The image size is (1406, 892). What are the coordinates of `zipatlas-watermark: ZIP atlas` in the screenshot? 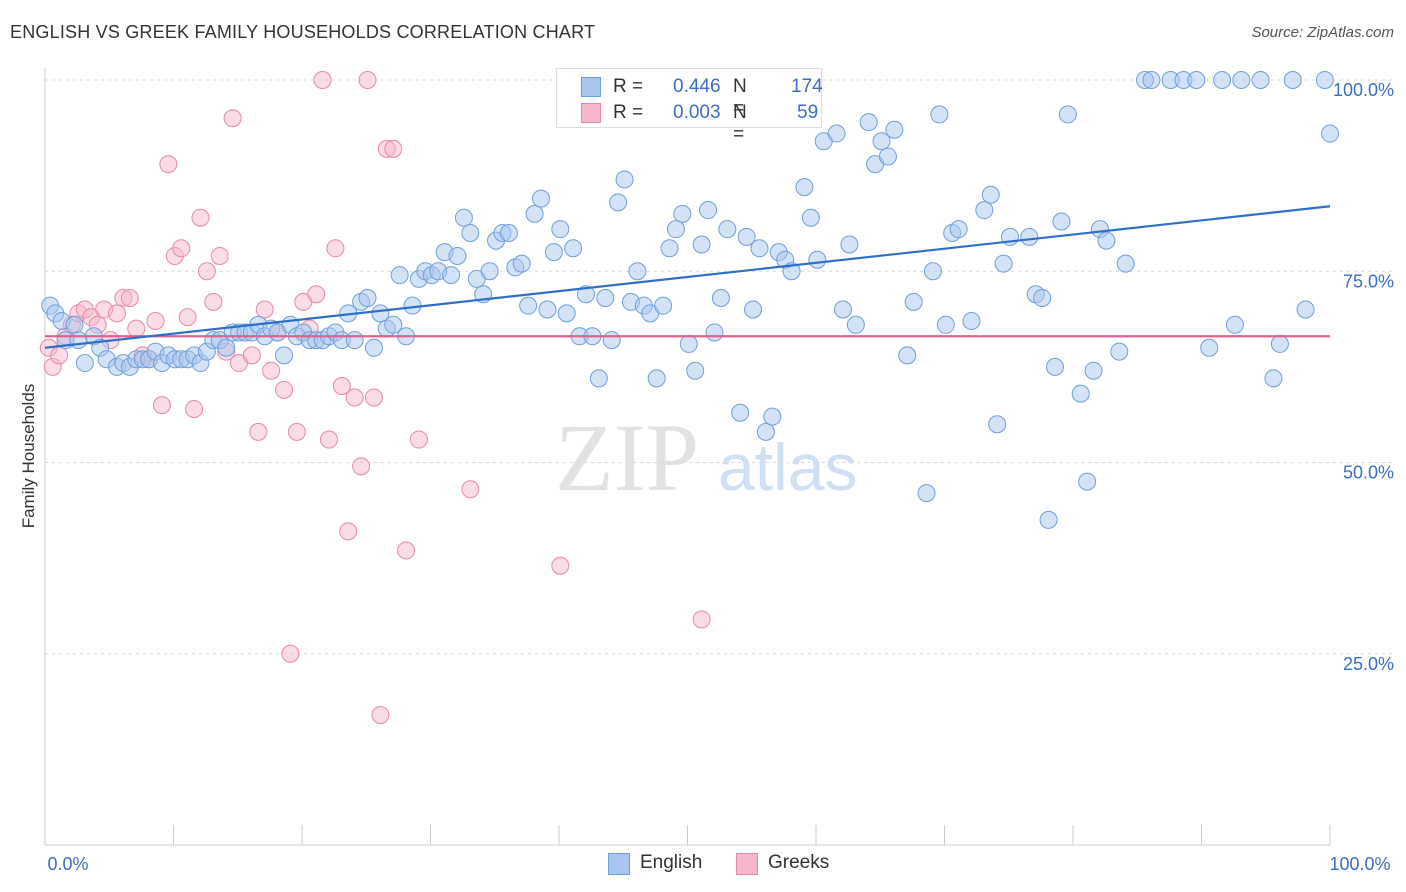 It's located at (706, 457).